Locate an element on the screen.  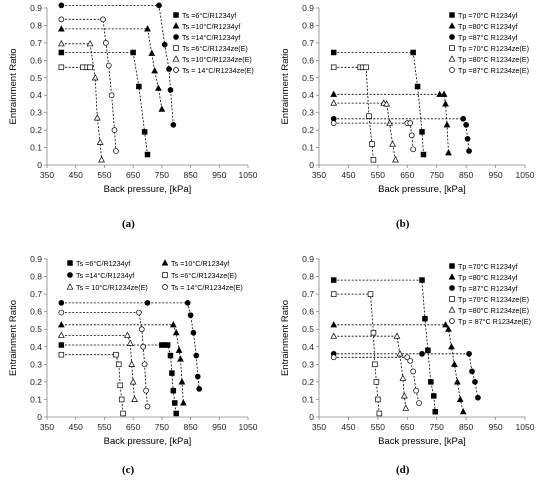
y-tick-label: 0.3 is located at coordinates (308, 364).